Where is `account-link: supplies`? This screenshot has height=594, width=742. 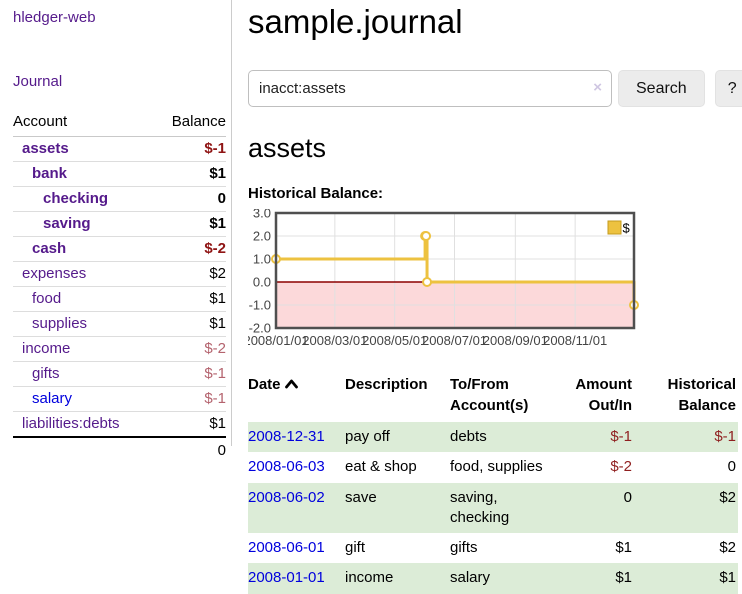 account-link: supplies is located at coordinates (60, 323).